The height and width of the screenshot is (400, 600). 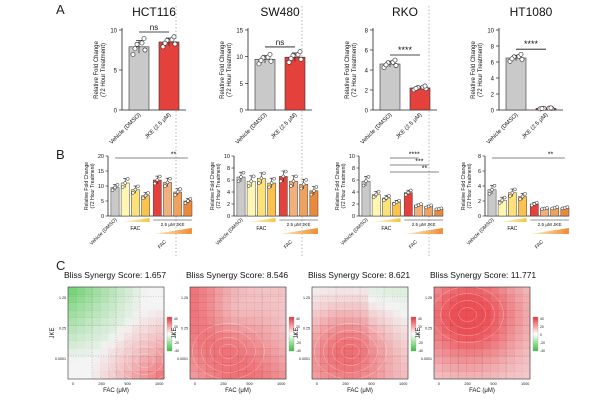 I want to click on y-tick-label: 10, so click(x=227, y=157).